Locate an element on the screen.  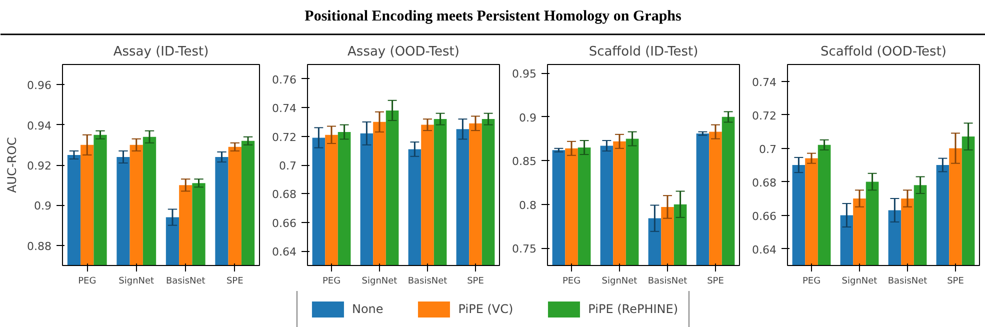
y-tick-label: 0.88 is located at coordinates (39, 246).